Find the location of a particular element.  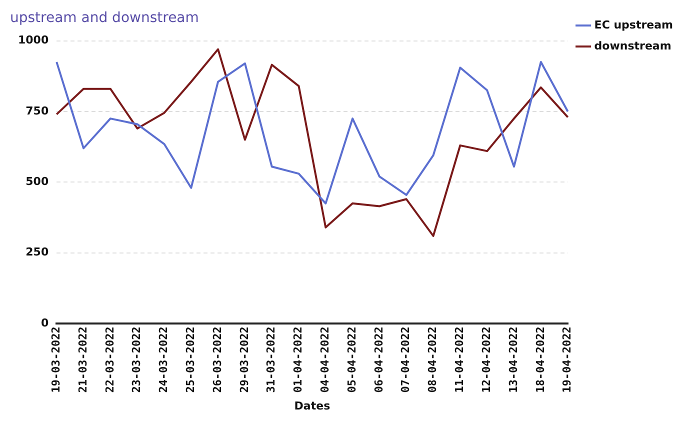

x-tick-label: 19-03-2022 is located at coordinates (55, 359).